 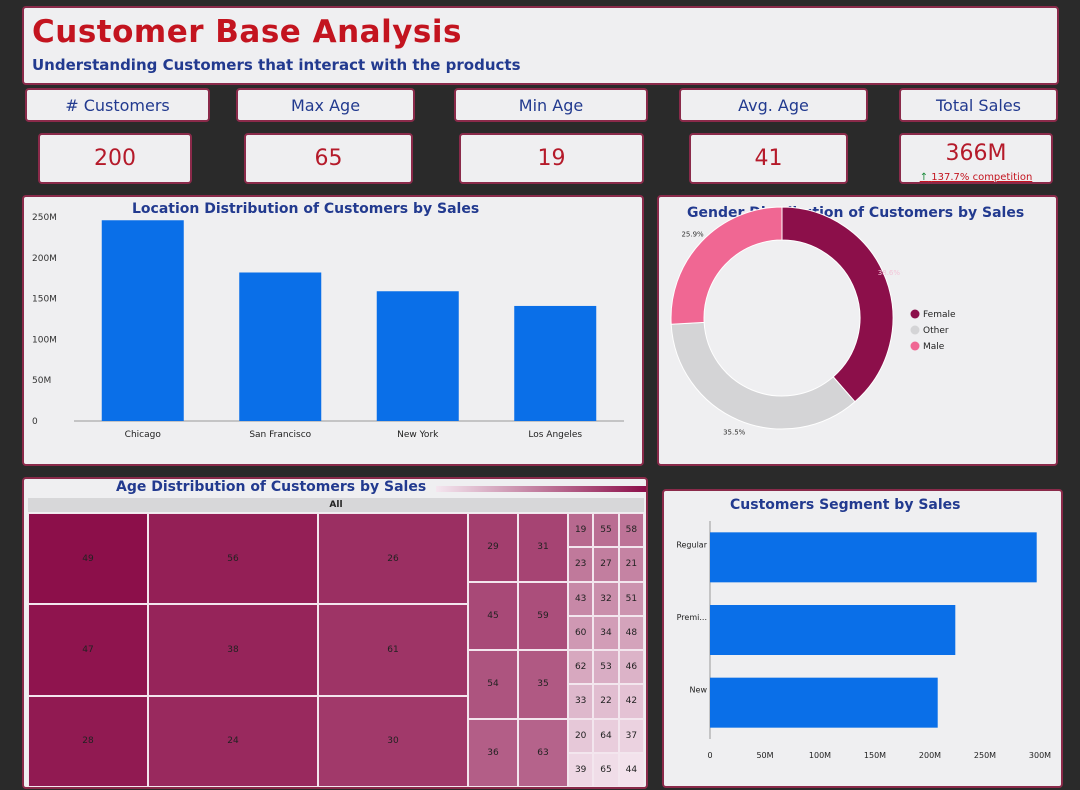 I want to click on y-tick-label: 250M, so click(x=44, y=218).